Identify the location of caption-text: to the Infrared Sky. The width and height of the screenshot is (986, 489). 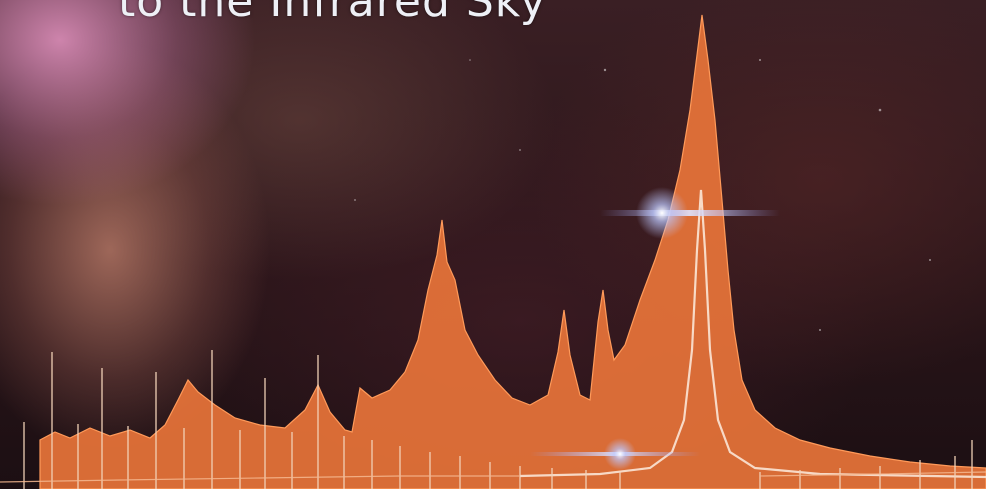
(332, 13).